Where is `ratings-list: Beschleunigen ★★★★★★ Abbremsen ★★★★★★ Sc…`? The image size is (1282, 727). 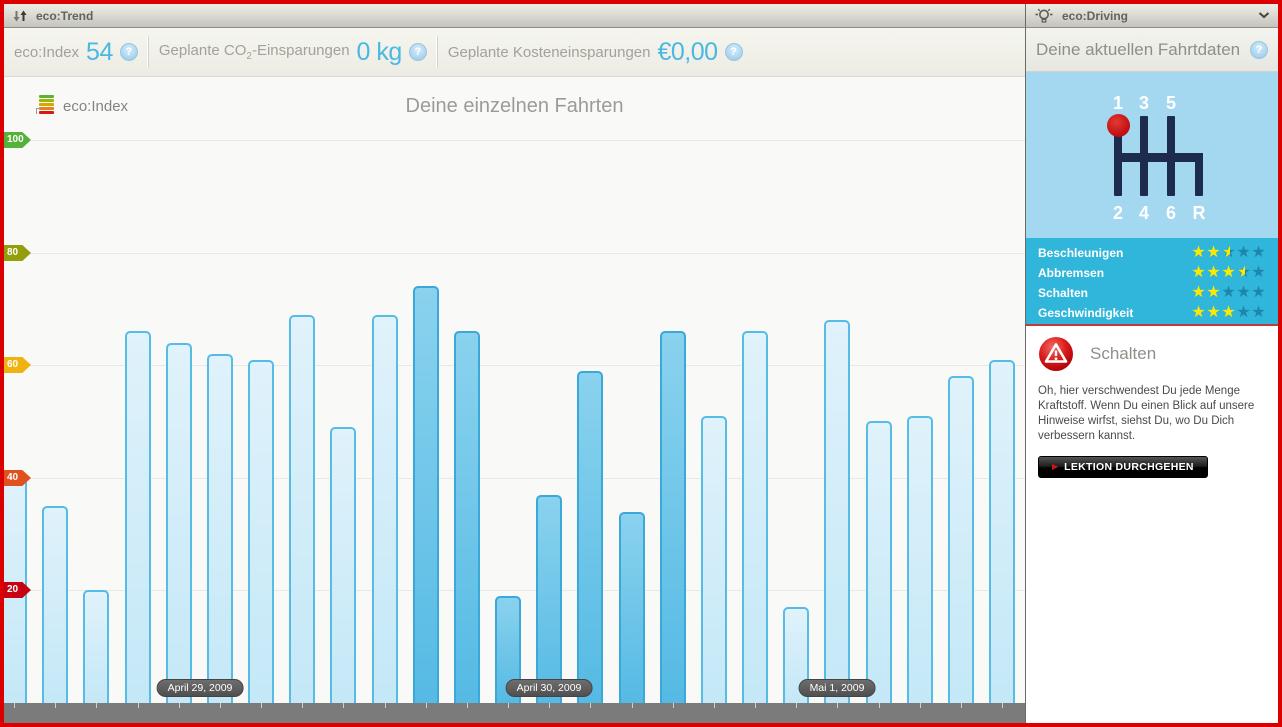
ratings-list: Beschleunigen ★★★★★★ Abbremsen ★★★★★★ Sc… is located at coordinates (1152, 282).